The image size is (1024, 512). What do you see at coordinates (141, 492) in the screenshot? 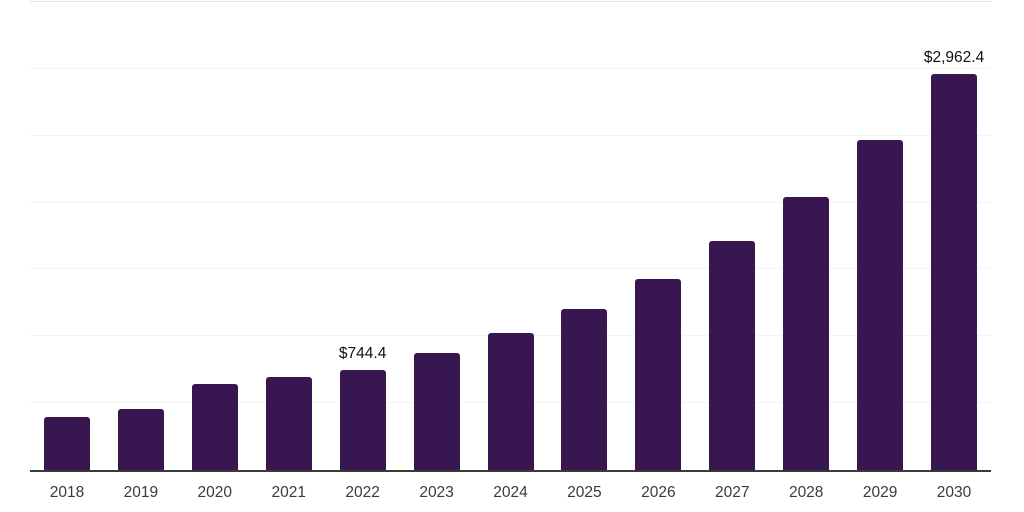
I see `x-tick-2019: 2019` at bounding box center [141, 492].